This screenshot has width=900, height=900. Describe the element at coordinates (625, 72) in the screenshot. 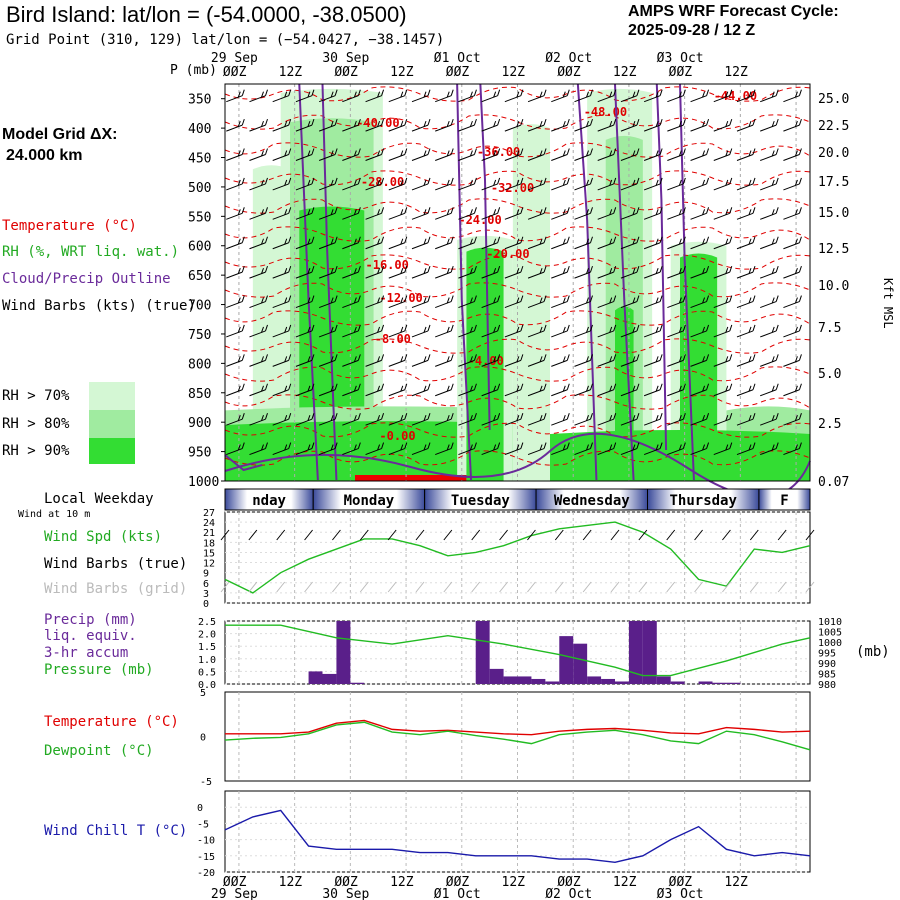

I see `top-hour-label: 12Z` at that location.